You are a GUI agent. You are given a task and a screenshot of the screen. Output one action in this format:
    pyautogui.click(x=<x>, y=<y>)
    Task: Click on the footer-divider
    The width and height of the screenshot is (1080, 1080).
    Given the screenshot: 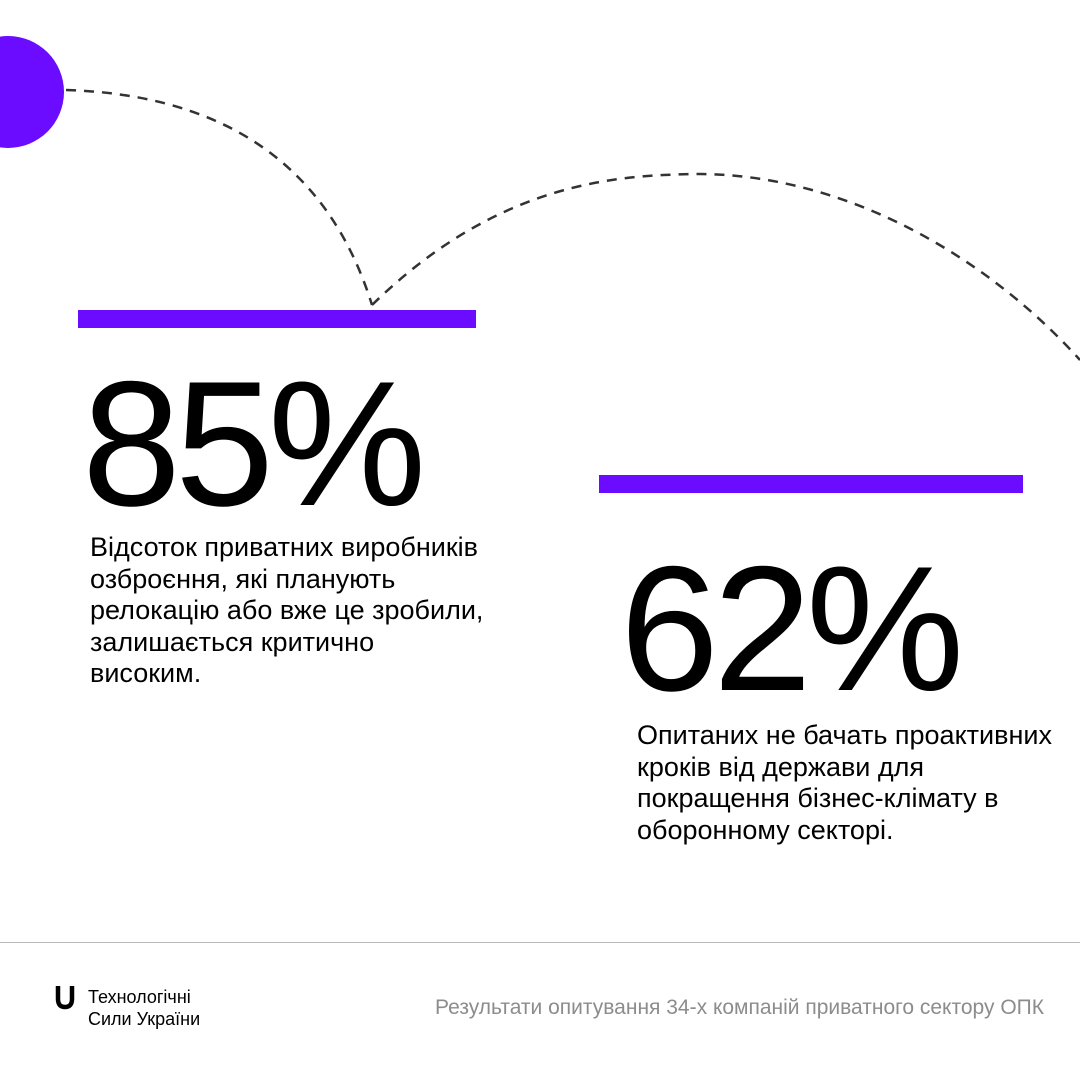 What is the action you would take?
    pyautogui.click(x=540, y=942)
    